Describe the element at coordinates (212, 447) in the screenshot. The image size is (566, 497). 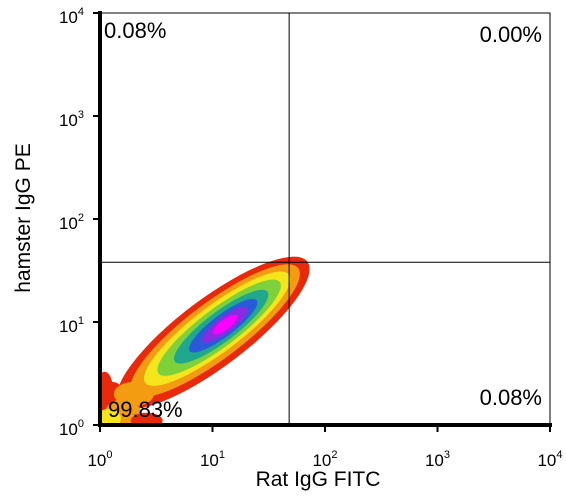
I see `x-tick-1: 101` at that location.